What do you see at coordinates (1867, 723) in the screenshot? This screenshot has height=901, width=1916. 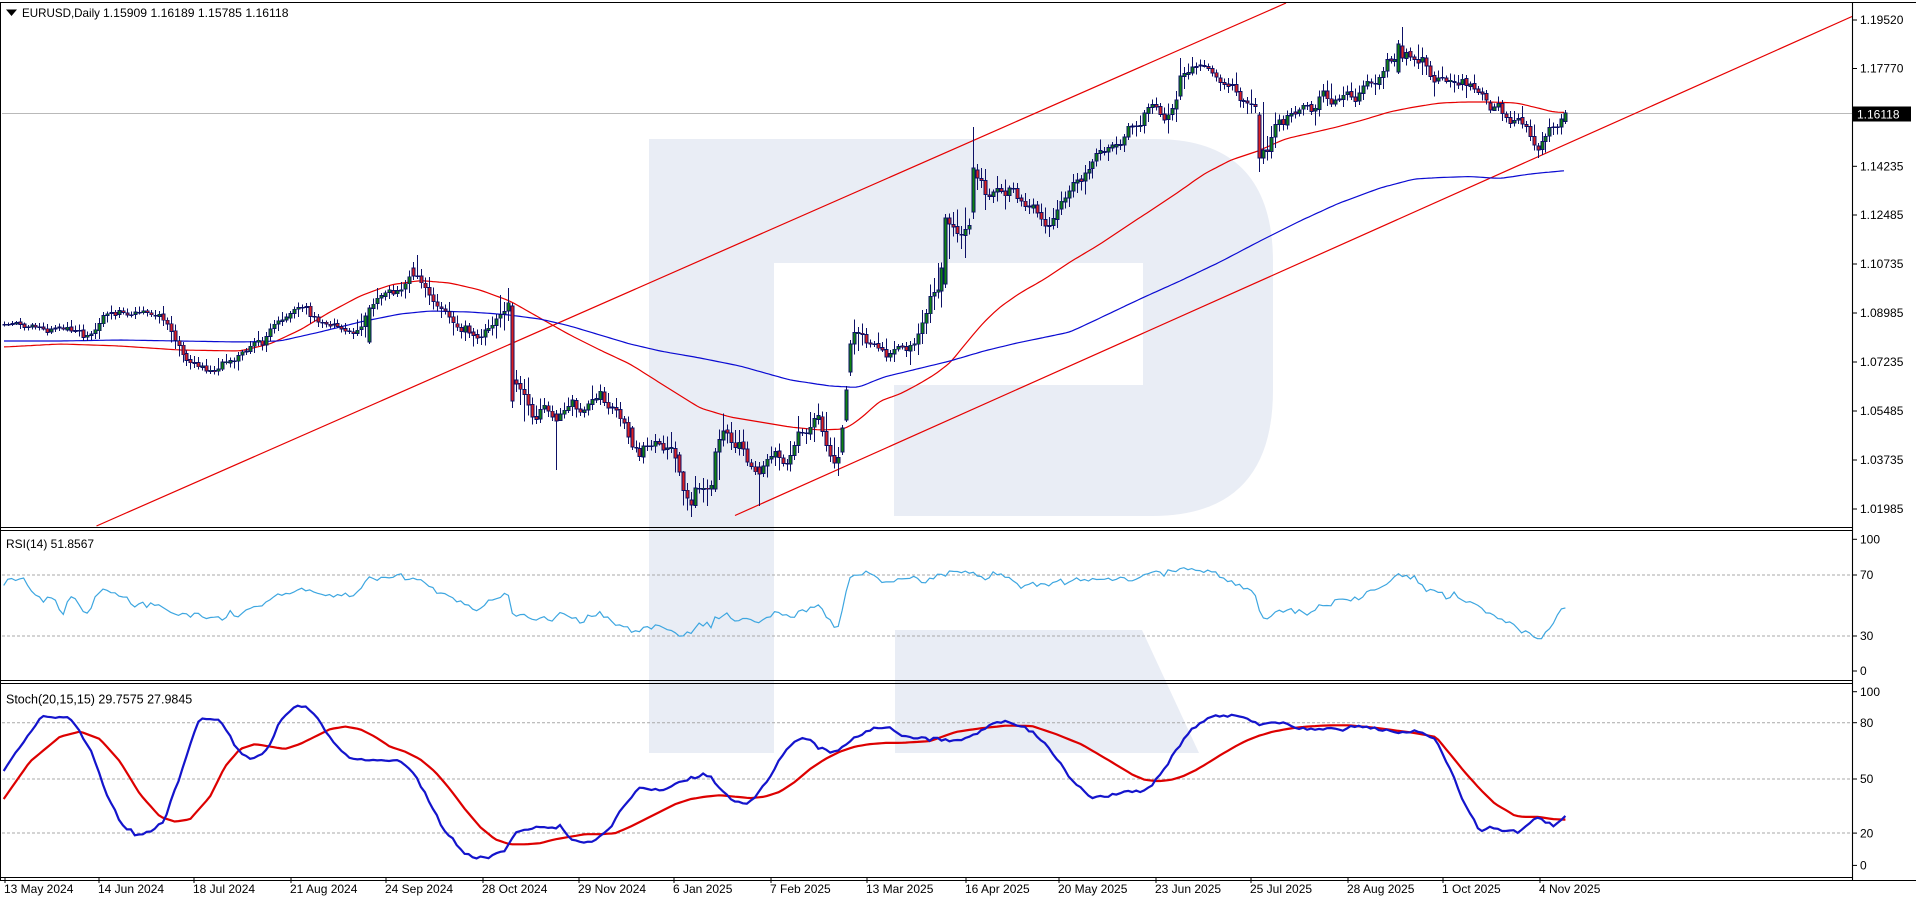 I see `svg-text: 80` at bounding box center [1867, 723].